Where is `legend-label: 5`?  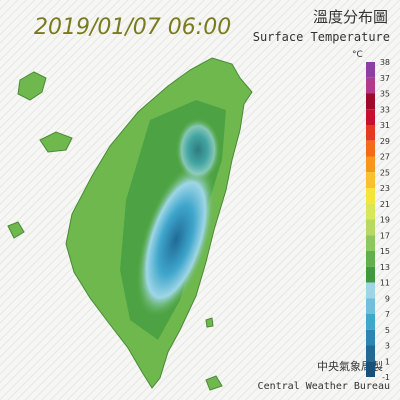 legend-label: 5 is located at coordinates (387, 330).